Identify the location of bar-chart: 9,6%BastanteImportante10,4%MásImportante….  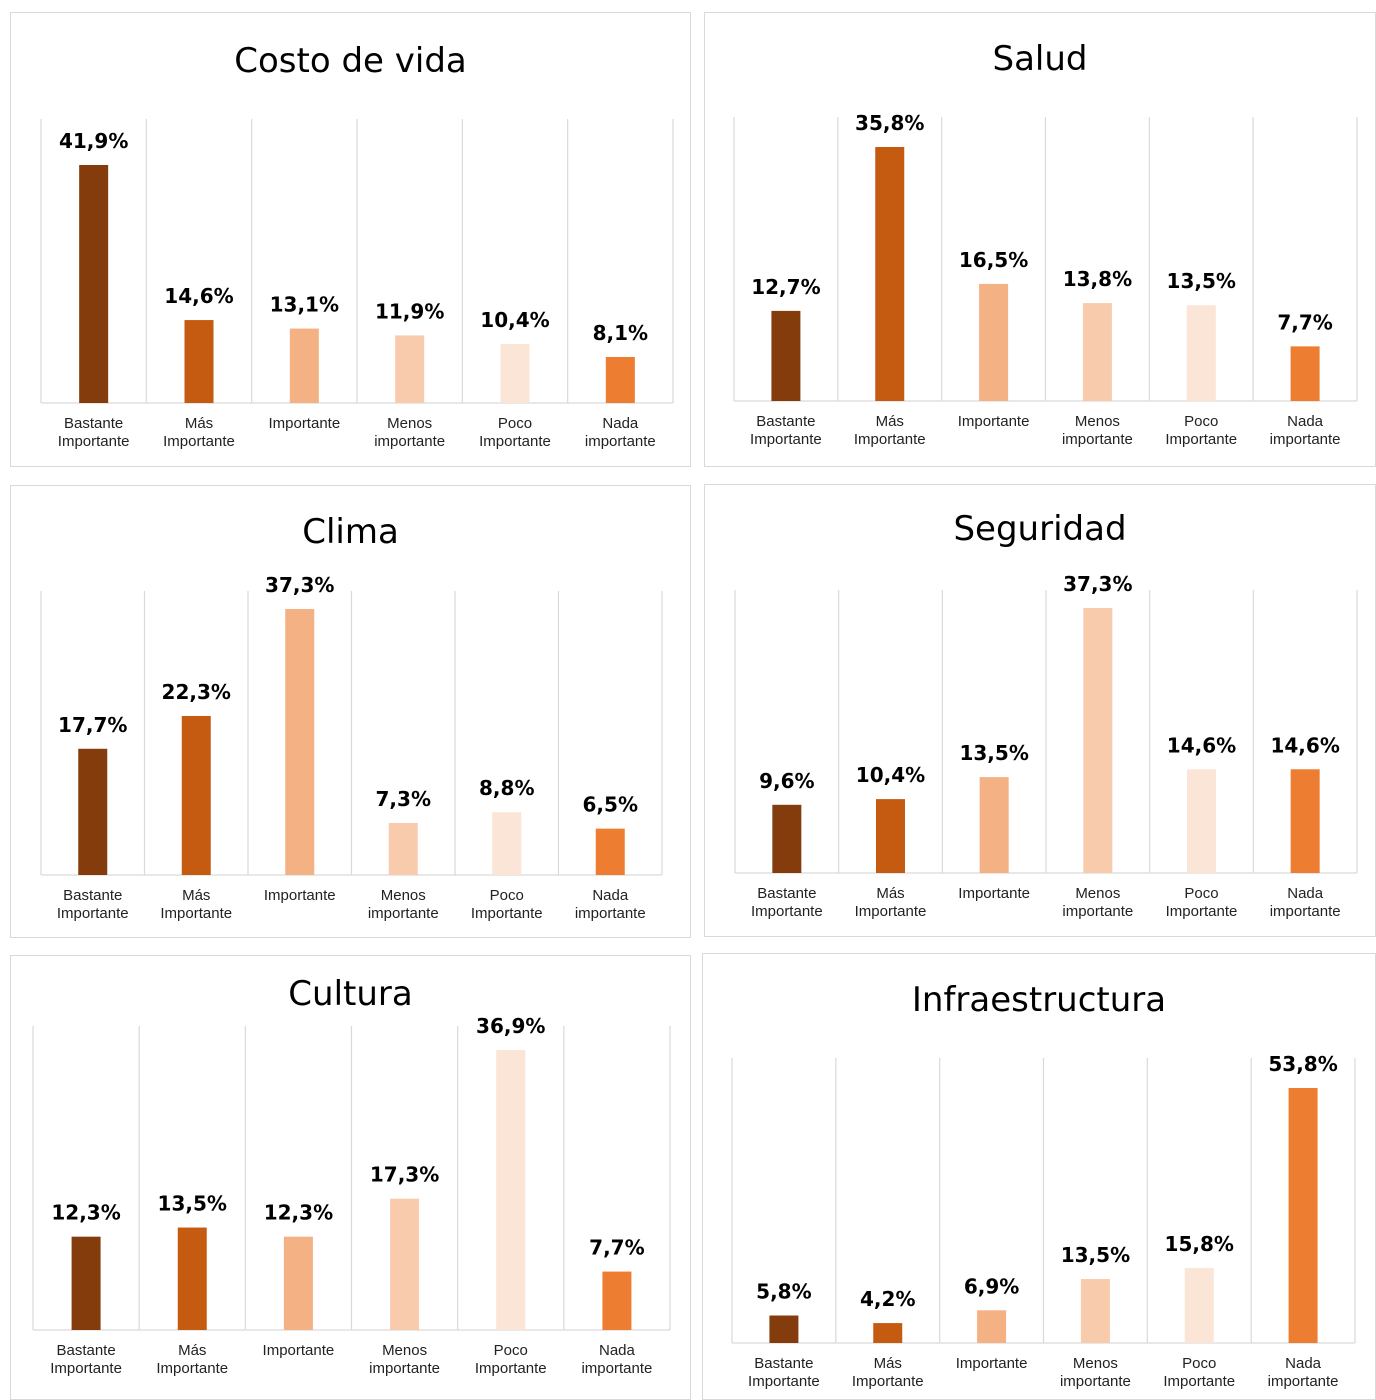
(1046, 746).